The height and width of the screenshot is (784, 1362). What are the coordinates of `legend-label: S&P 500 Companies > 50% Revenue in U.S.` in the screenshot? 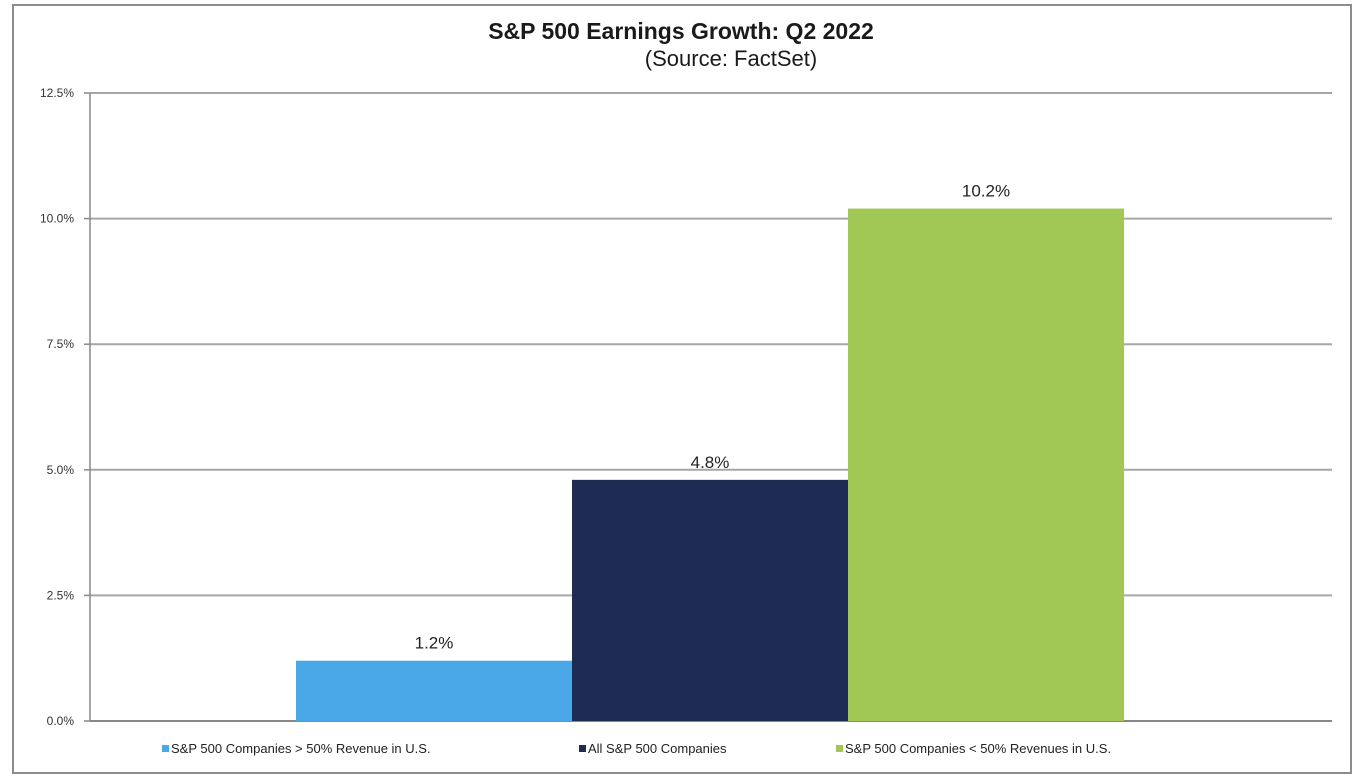 It's located at (301, 748).